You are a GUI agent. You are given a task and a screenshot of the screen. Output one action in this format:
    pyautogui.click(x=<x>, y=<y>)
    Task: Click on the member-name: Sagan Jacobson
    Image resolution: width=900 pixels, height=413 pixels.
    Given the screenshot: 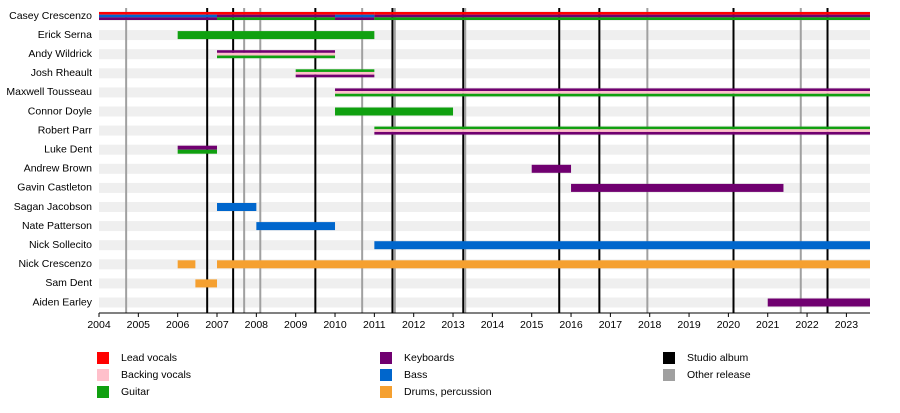 What is the action you would take?
    pyautogui.click(x=53, y=207)
    